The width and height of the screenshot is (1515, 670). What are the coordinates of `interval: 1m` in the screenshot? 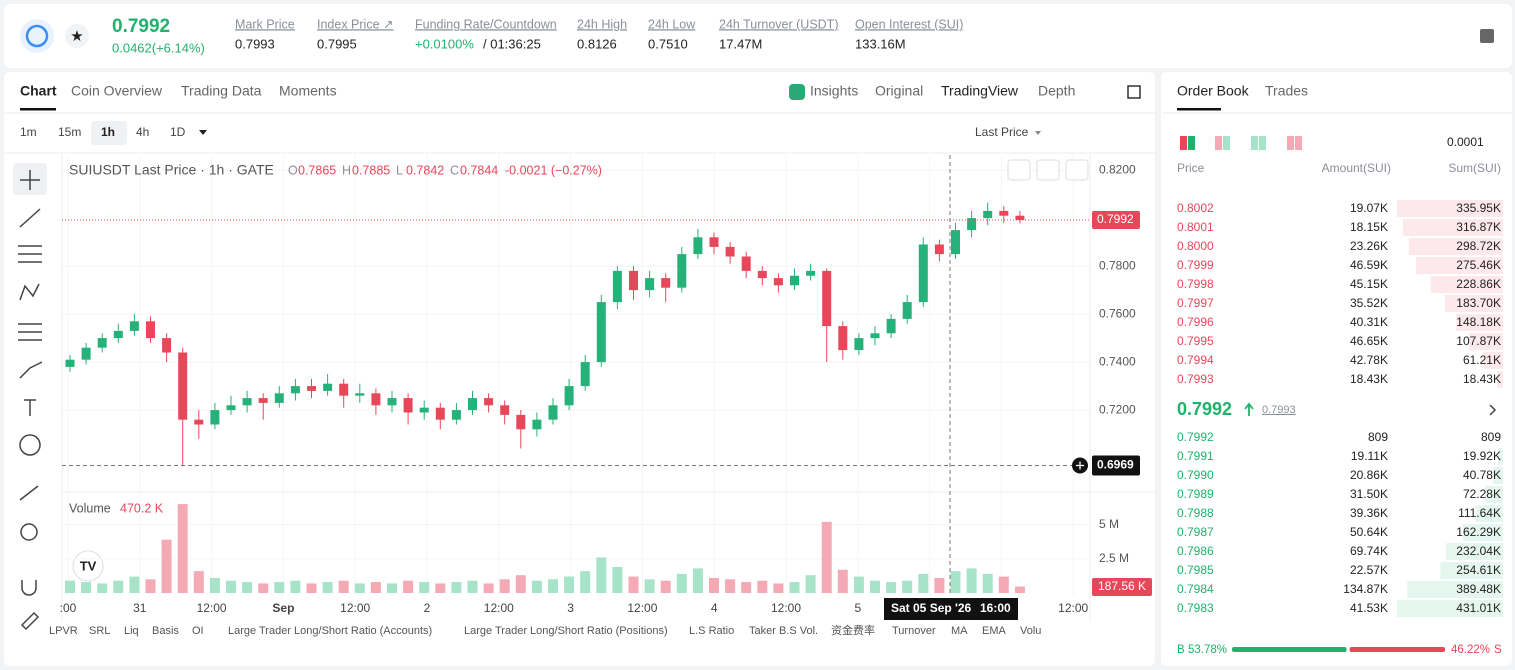 It's located at (28, 132).